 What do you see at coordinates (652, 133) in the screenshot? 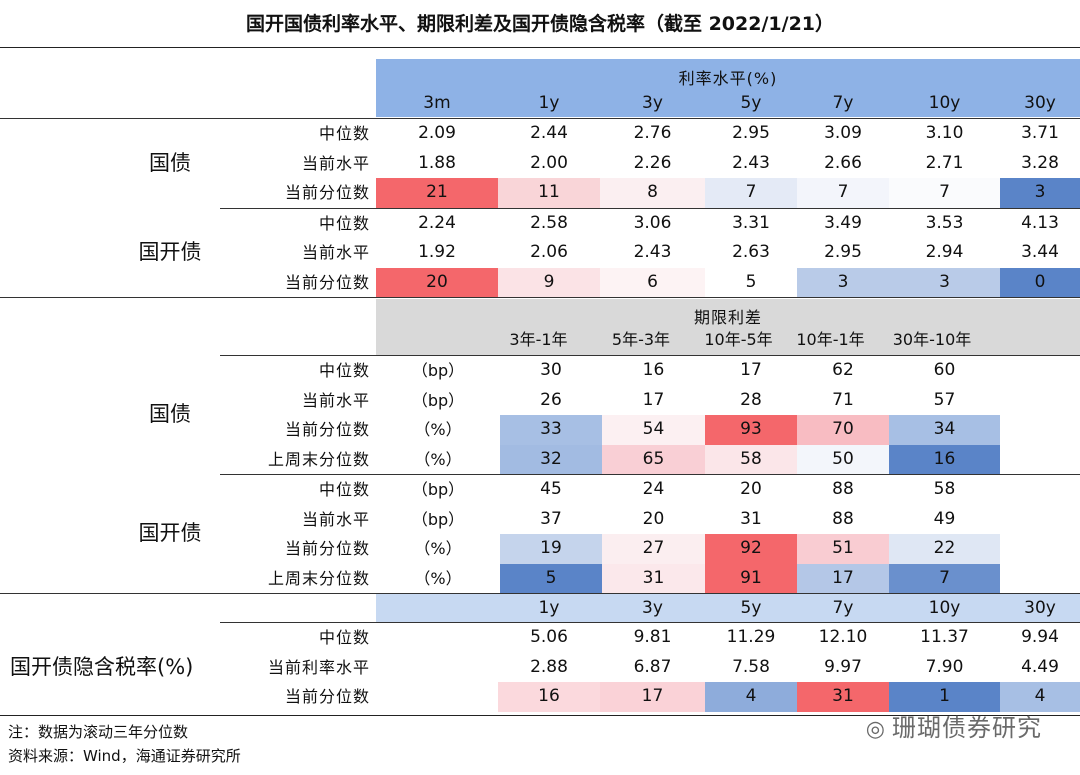
I see `table-cell: 2.76` at bounding box center [652, 133].